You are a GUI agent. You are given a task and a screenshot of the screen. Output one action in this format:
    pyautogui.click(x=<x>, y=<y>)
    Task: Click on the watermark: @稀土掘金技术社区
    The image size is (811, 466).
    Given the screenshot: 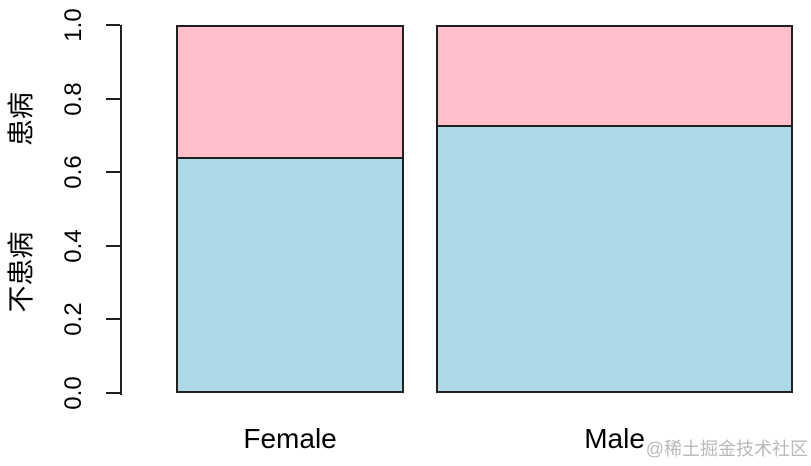 What is the action you would take?
    pyautogui.click(x=726, y=449)
    